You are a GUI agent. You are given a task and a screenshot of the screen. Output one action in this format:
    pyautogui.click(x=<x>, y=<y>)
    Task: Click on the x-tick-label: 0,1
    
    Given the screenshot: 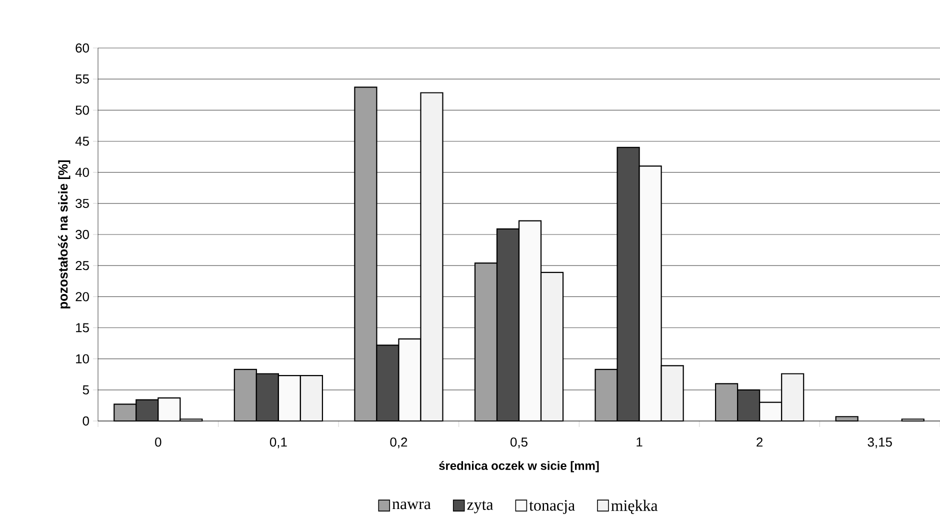 What is the action you would take?
    pyautogui.click(x=278, y=443)
    